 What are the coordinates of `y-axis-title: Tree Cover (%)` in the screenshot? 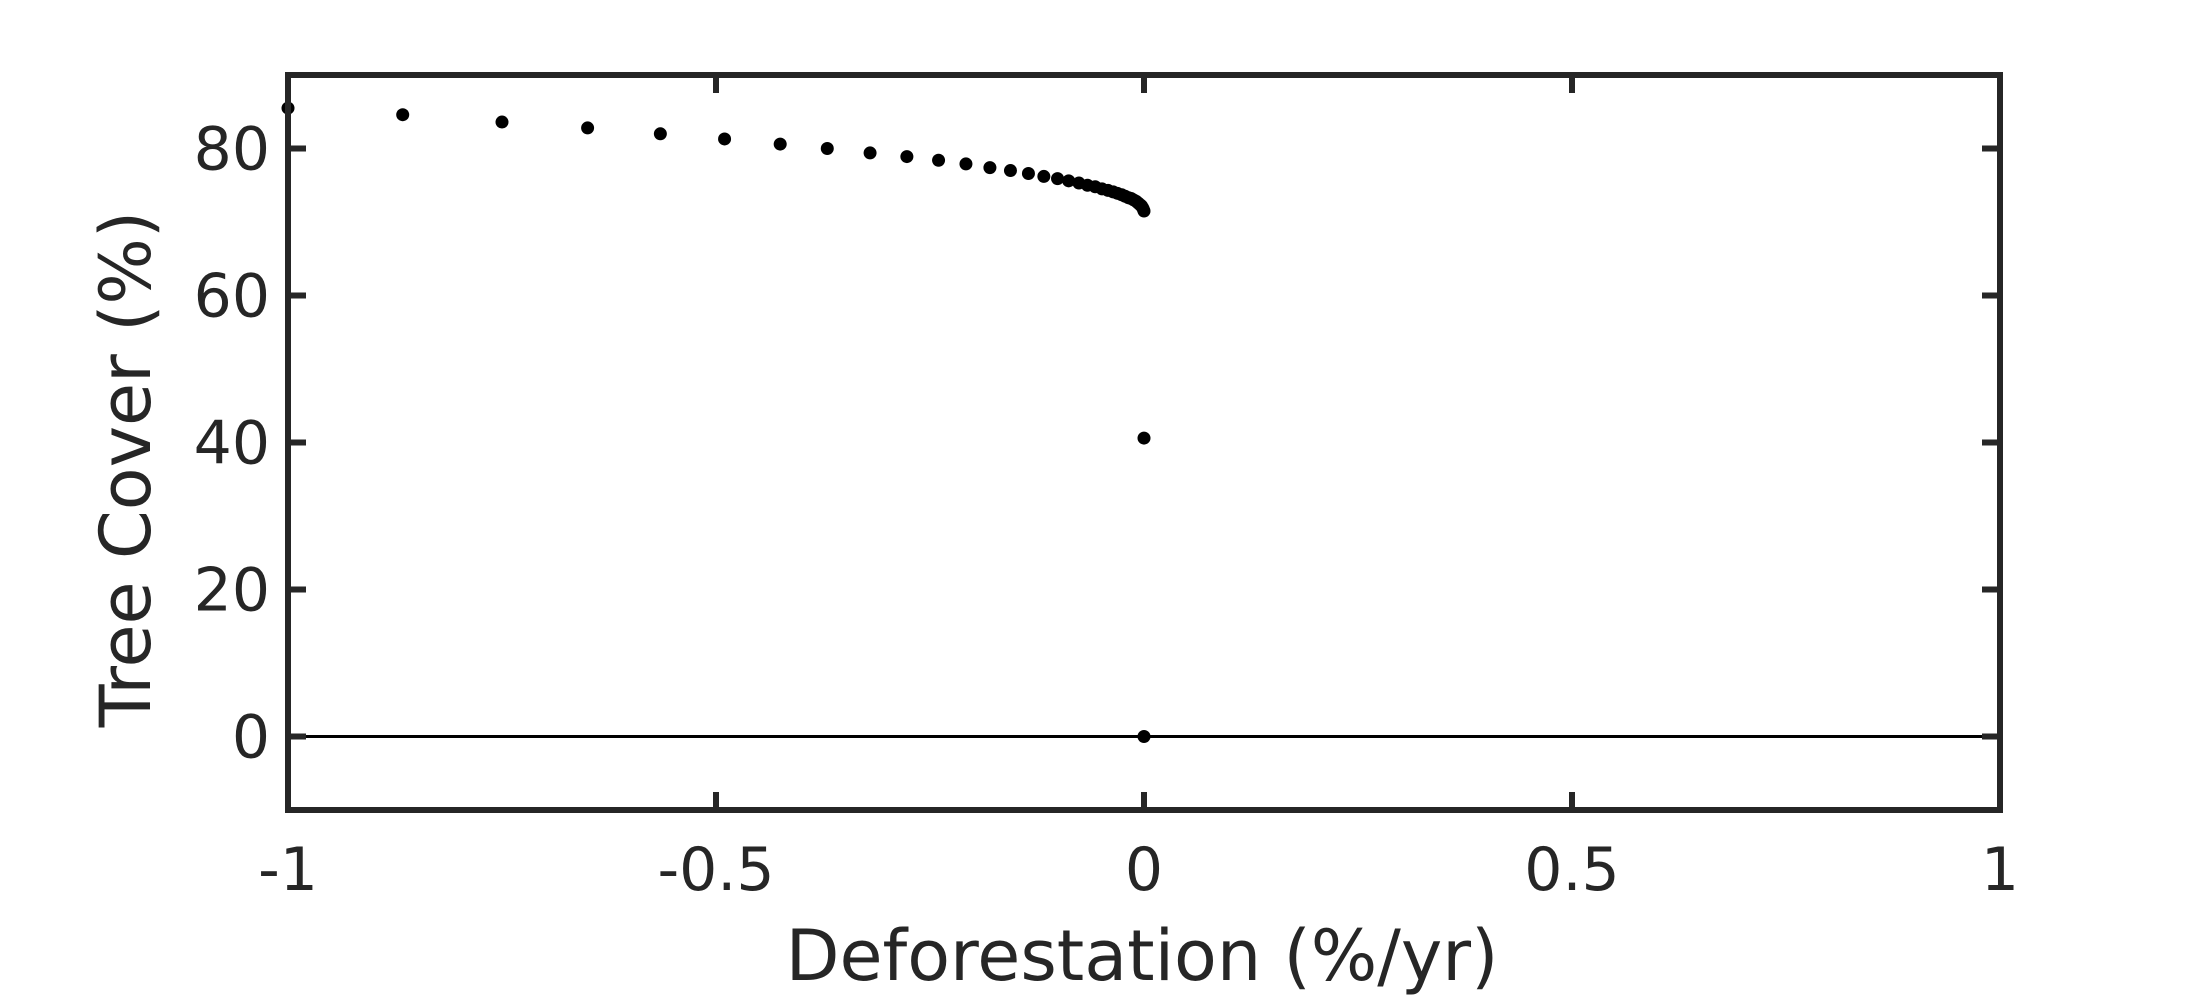 It's located at (126, 469).